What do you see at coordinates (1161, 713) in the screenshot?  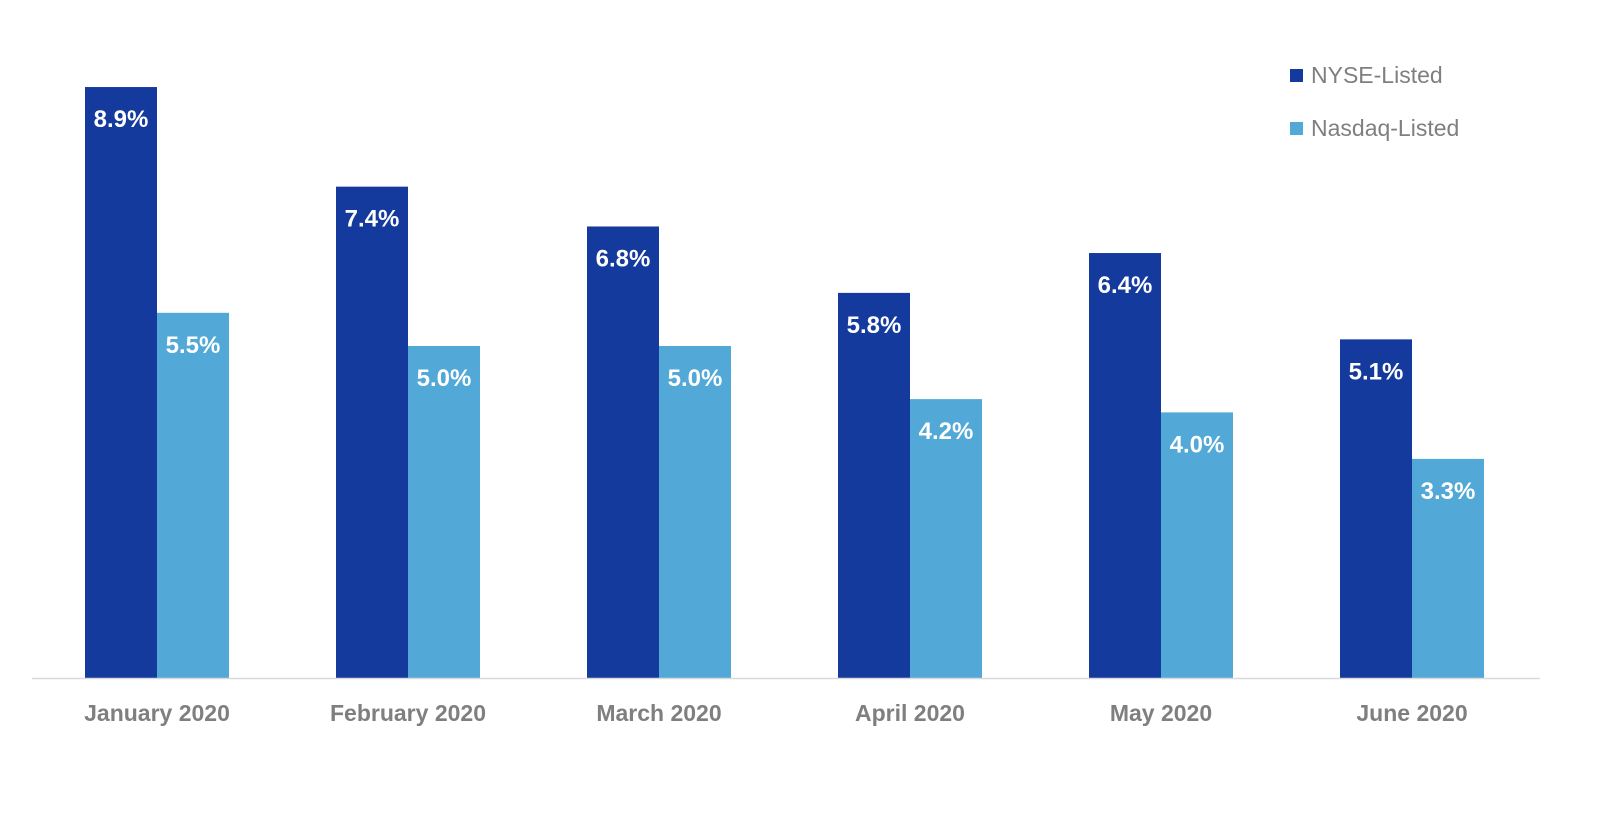 I see `x-tick-label-5: May 2020` at bounding box center [1161, 713].